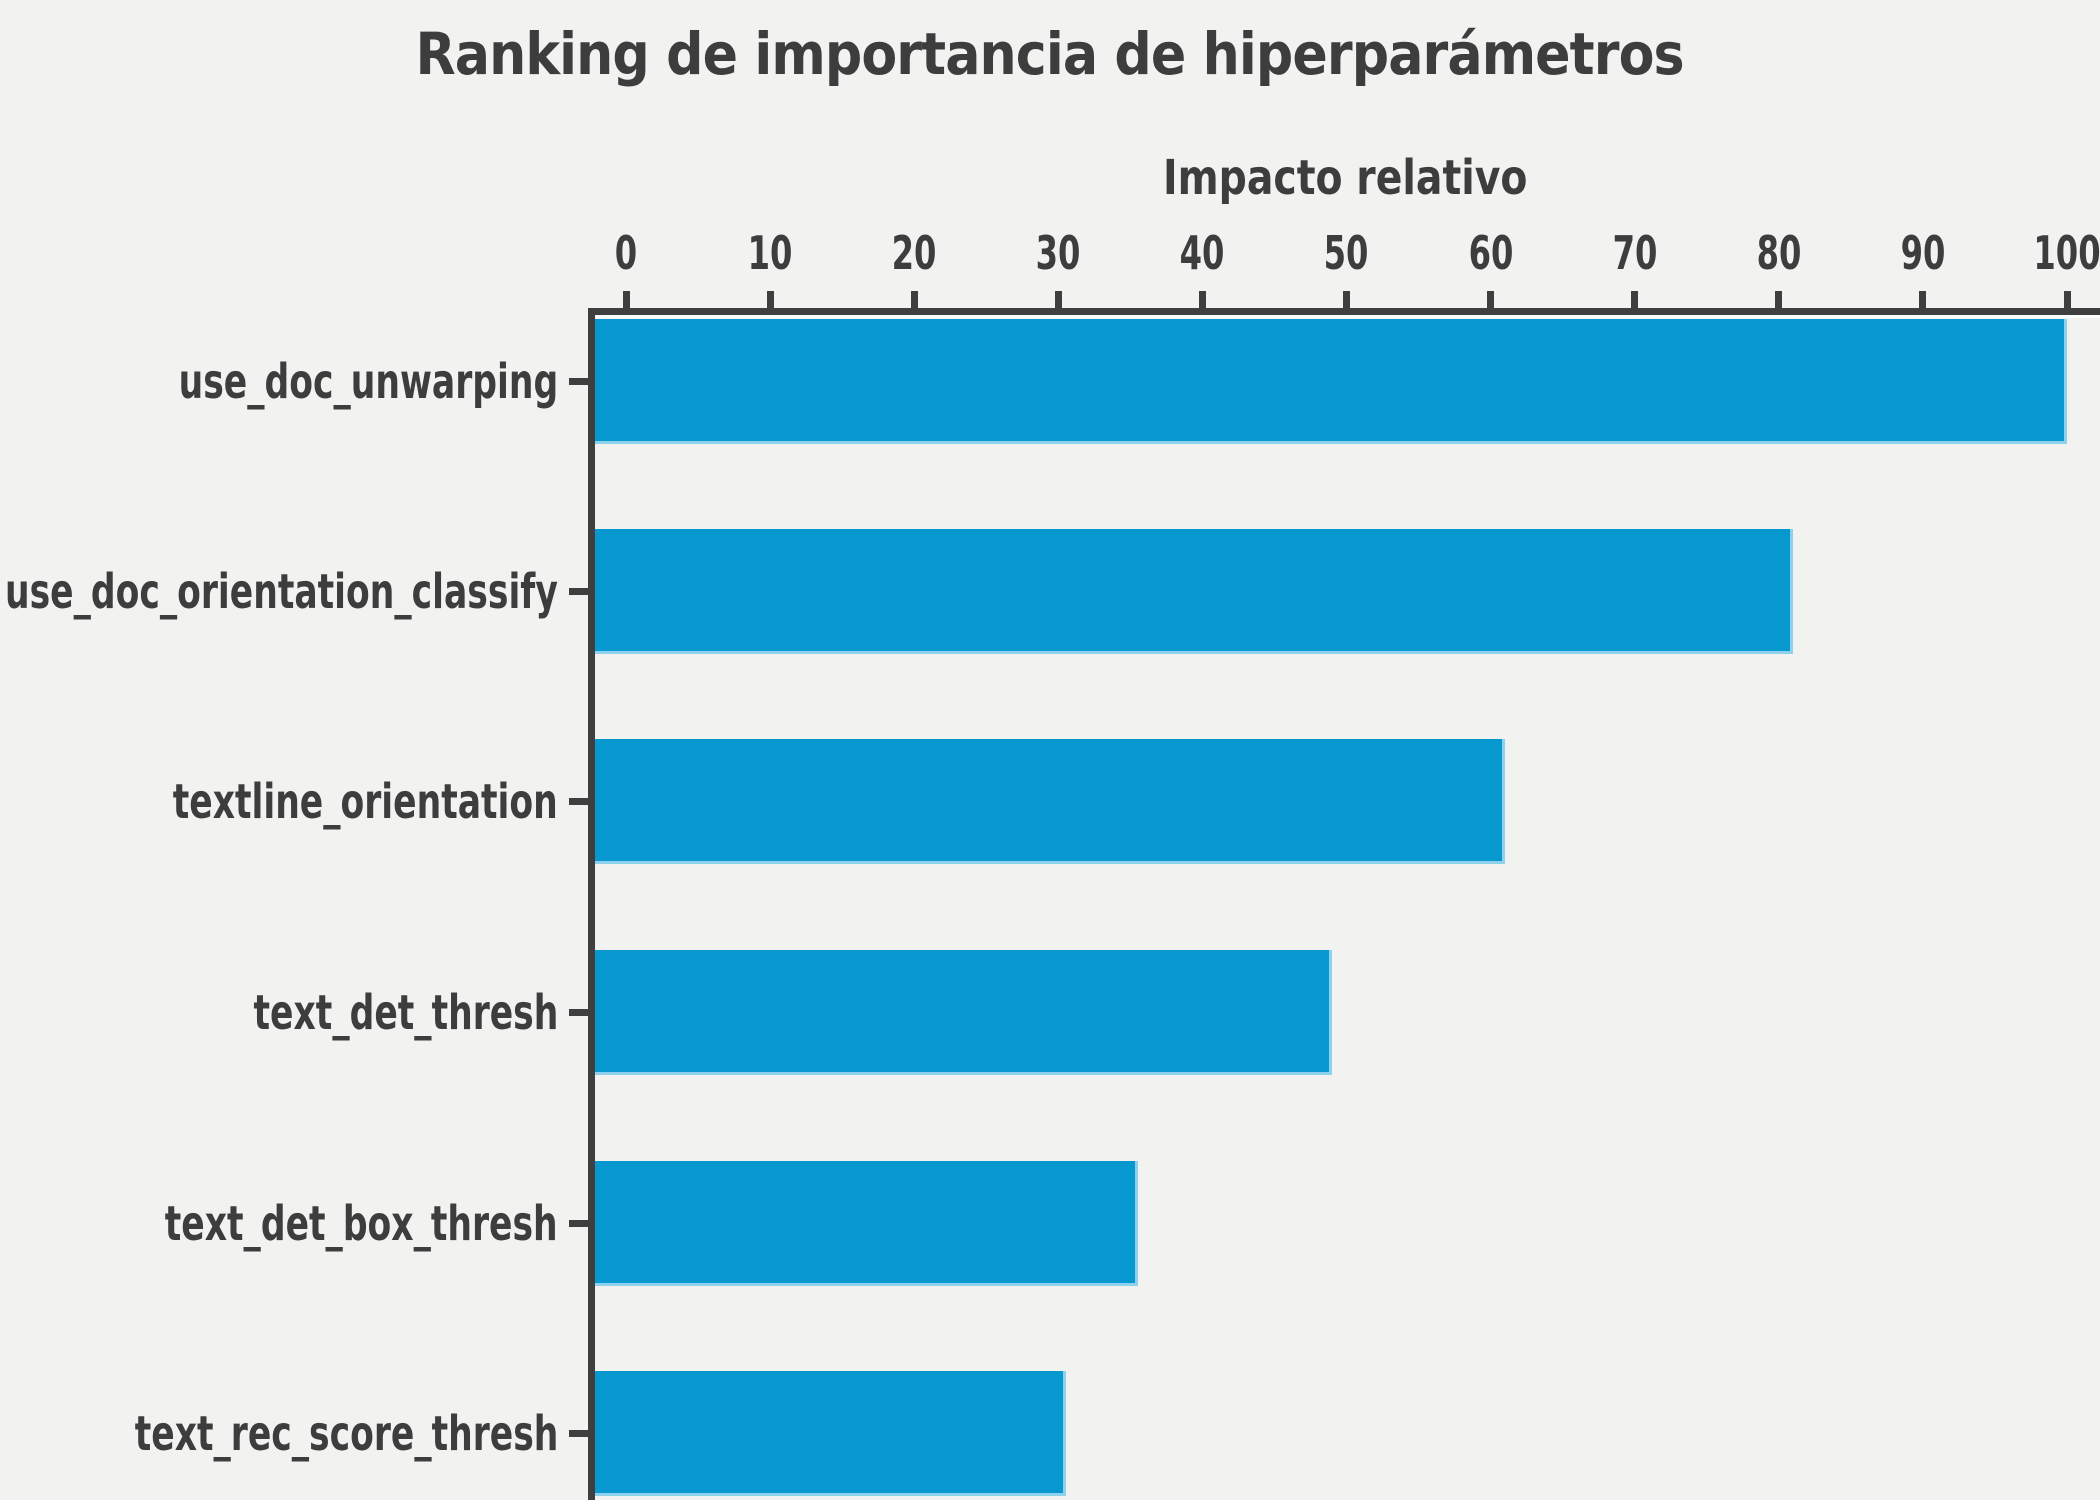 The image size is (2100, 1500). Describe the element at coordinates (365, 801) in the screenshot. I see `y-tick-label-text: textline_orientation` at that location.